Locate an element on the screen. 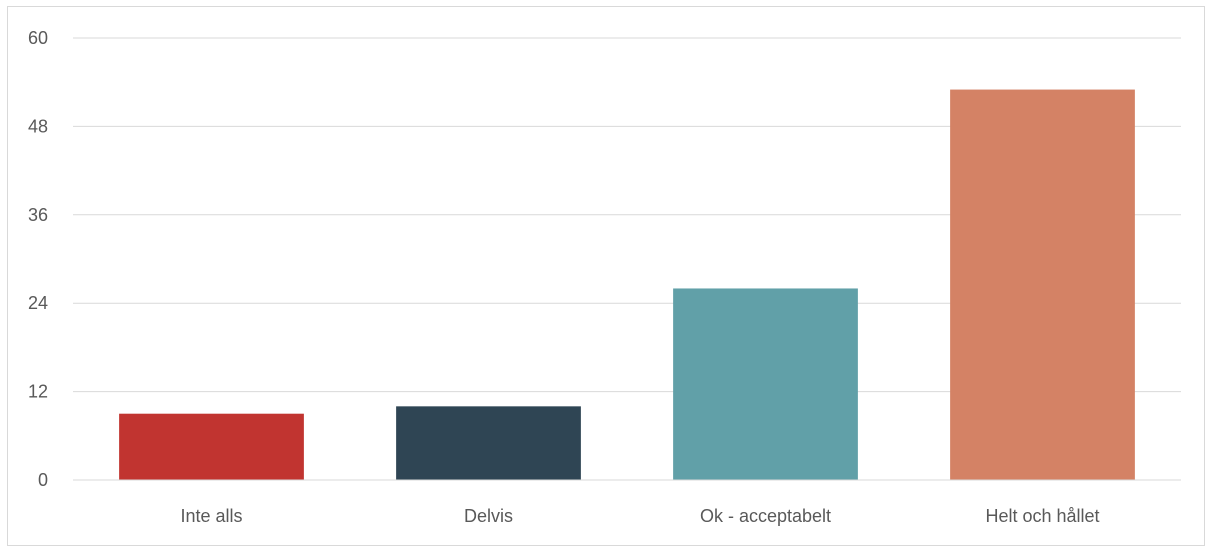 The width and height of the screenshot is (1208, 546). x-category-label: Delvis is located at coordinates (488, 516).